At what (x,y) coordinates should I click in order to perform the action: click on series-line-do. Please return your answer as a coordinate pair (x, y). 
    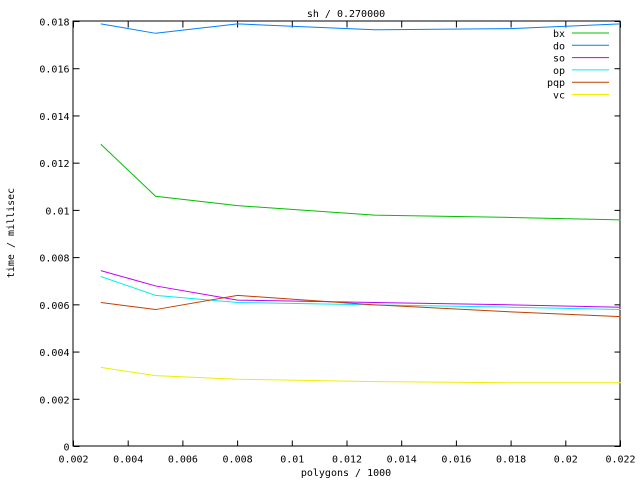
    Looking at the image, I should click on (360, 28).